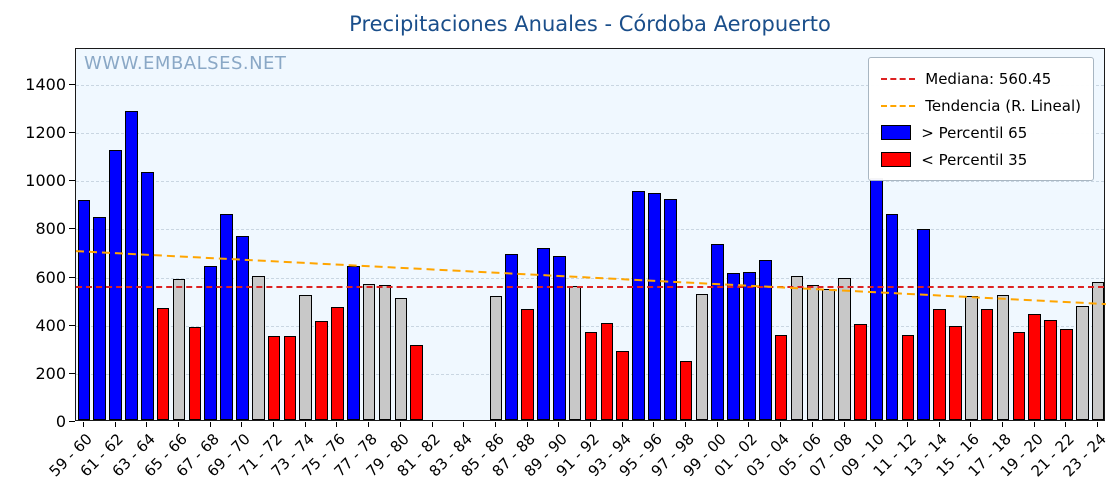 Image resolution: width=1120 pixels, height=500 pixels. I want to click on watermark: WWW.EMBALSES.NET, so click(185, 63).